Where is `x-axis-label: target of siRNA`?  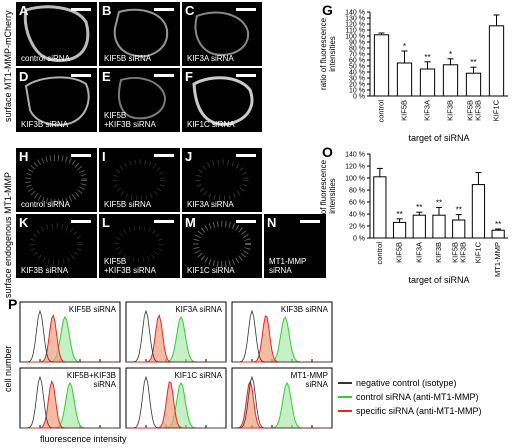
x-axis-label: target of siRNA is located at coordinates (438, 280).